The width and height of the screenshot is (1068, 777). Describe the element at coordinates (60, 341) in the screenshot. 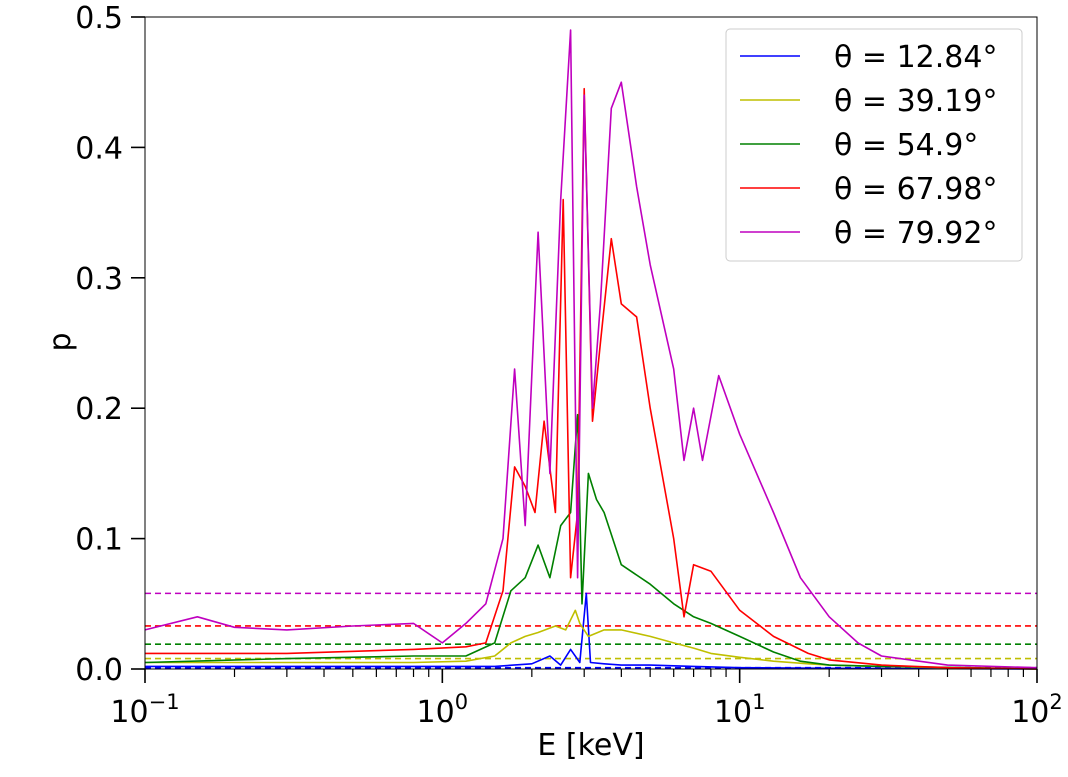

I see `y-axis-label: p` at that location.